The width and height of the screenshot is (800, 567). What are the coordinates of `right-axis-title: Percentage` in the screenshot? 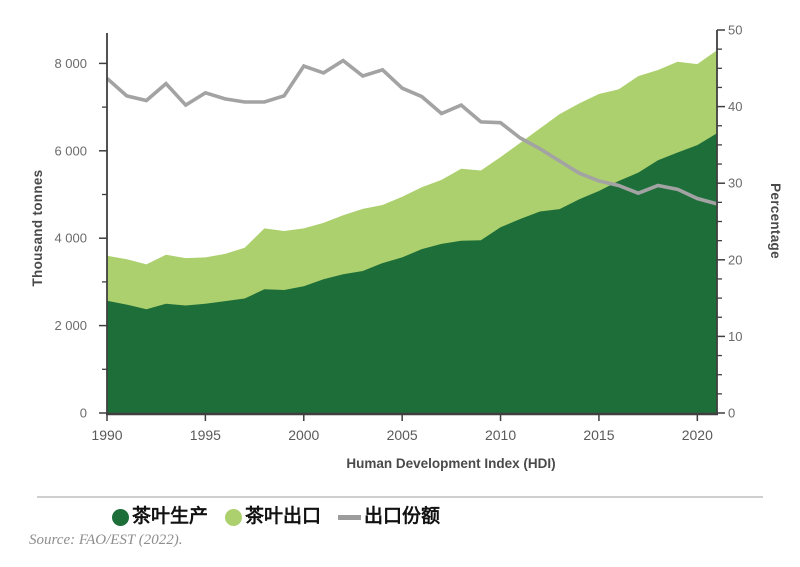 It's located at (775, 221).